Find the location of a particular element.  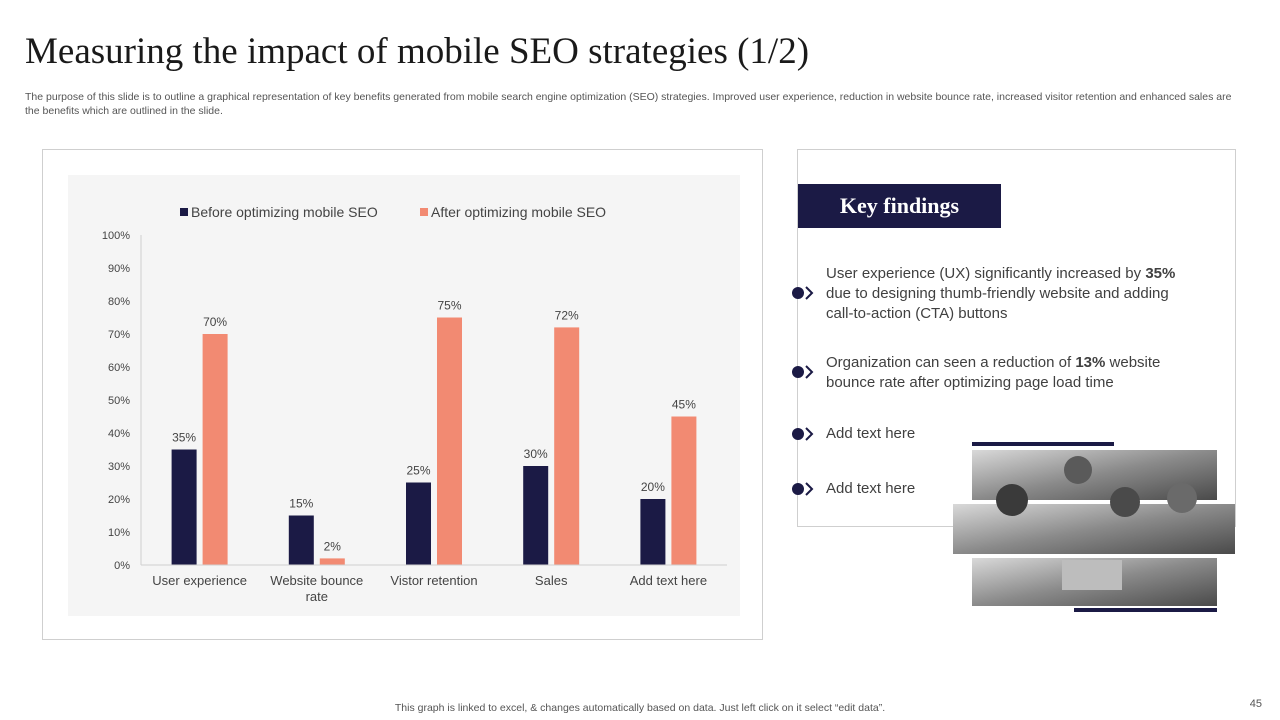

photo-accent-bar-top is located at coordinates (1043, 444).